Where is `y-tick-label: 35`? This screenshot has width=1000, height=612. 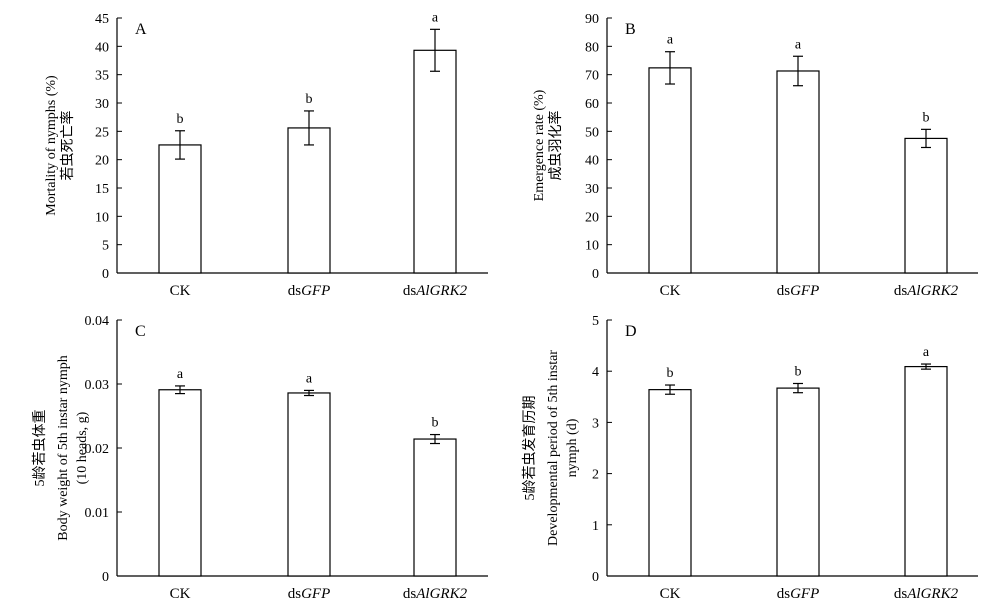
y-tick-label: 35 is located at coordinates (102, 76).